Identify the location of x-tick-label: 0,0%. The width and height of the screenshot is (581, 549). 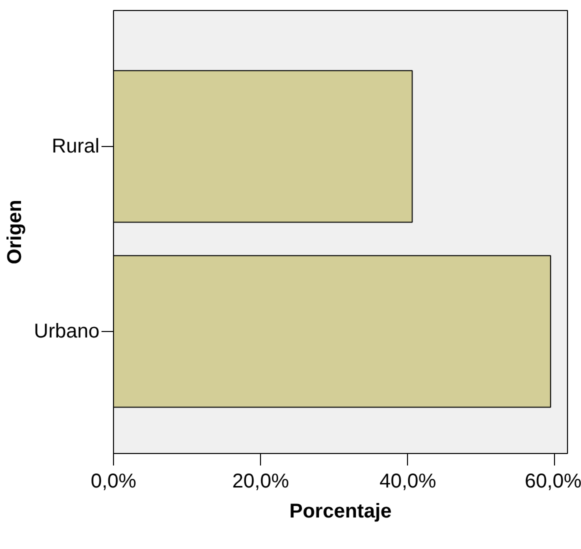
(113, 481).